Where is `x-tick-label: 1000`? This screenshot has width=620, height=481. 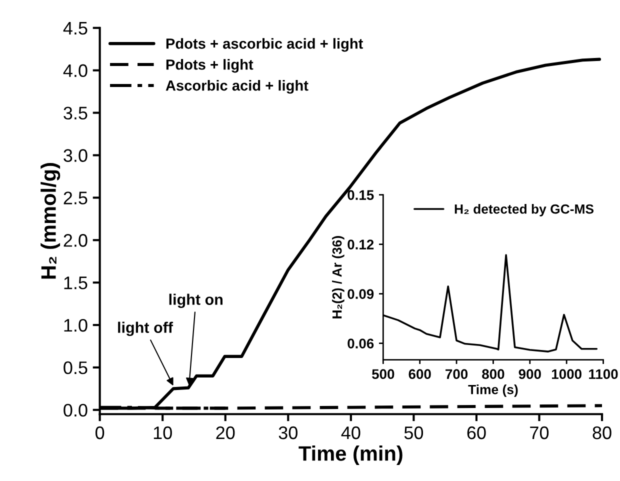
x-tick-label: 1000 is located at coordinates (567, 374).